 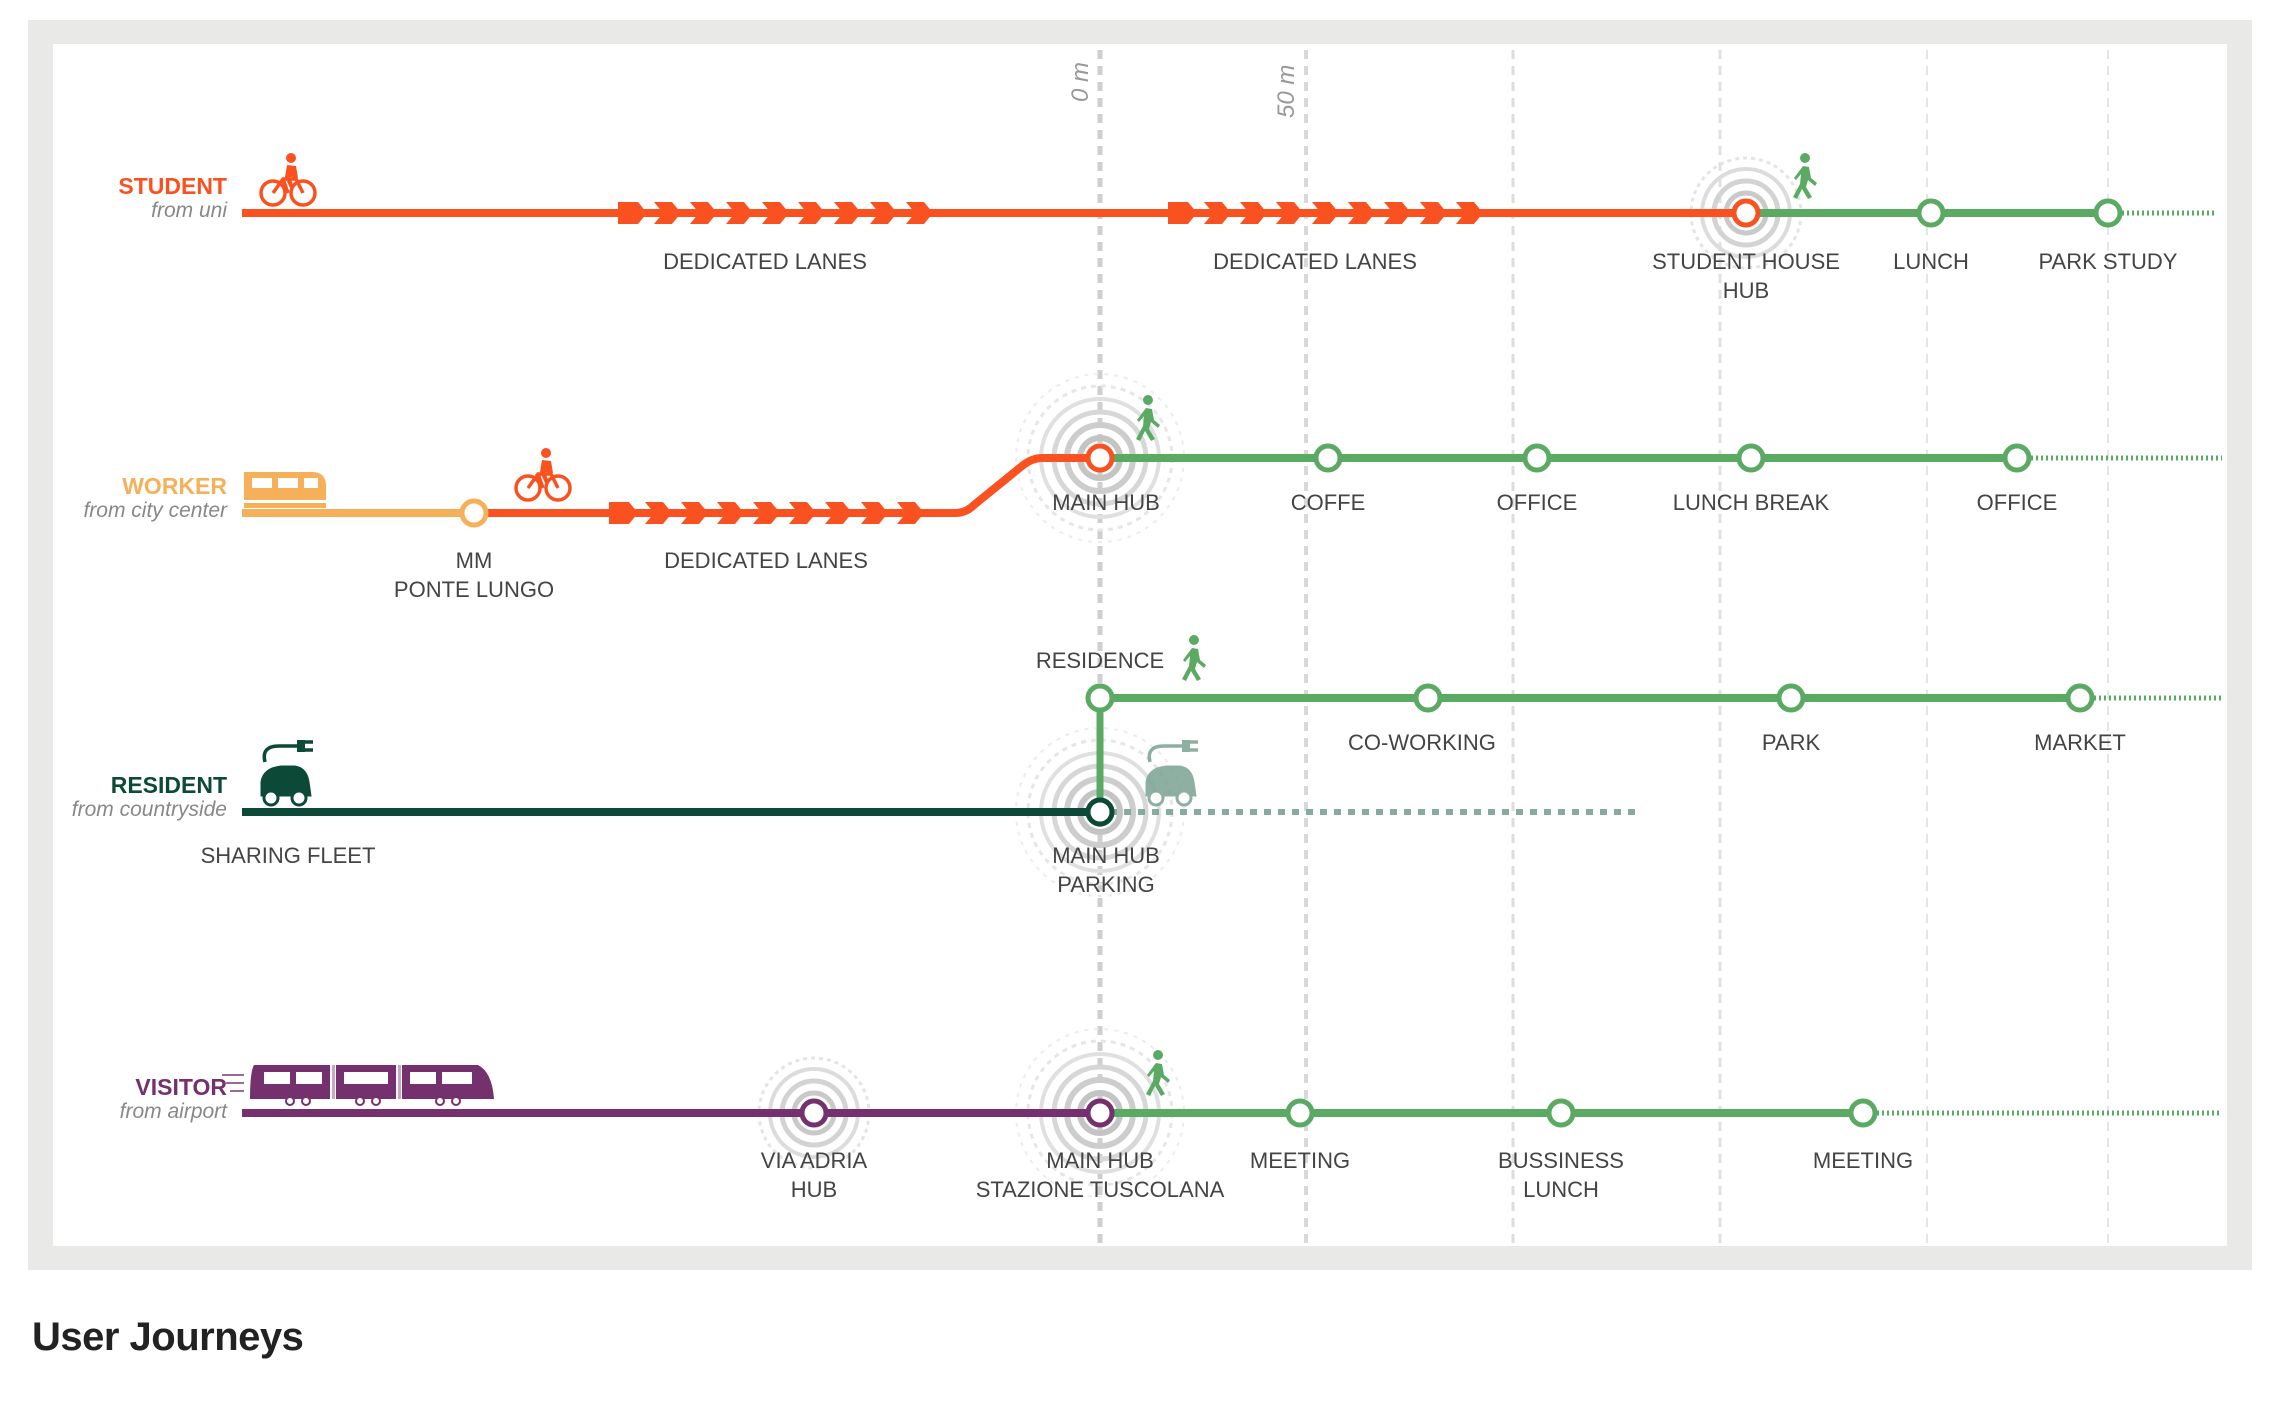 What do you see at coordinates (155, 510) in the screenshot?
I see `row-subtitle: from city center` at bounding box center [155, 510].